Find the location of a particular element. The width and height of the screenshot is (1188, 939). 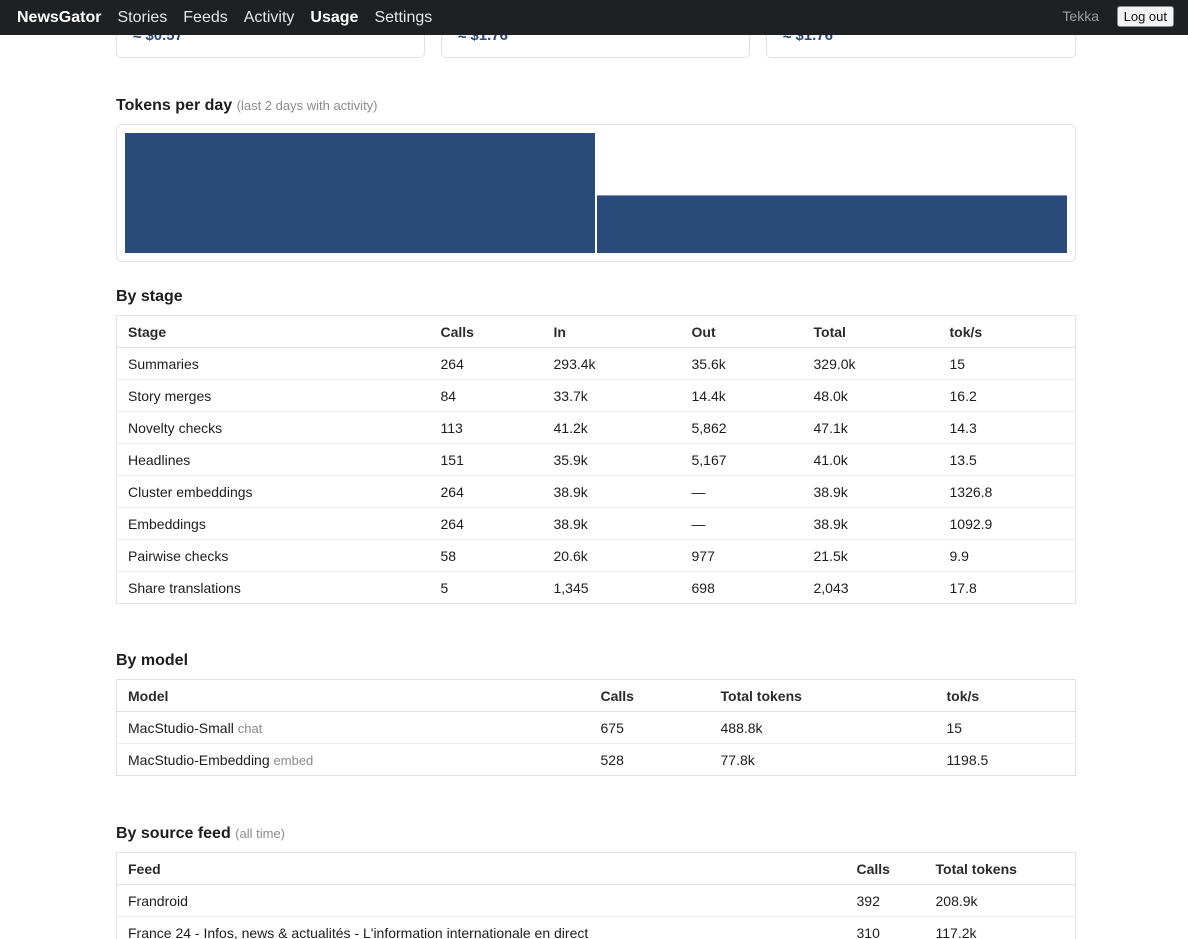

stage-cell: Embeddings is located at coordinates (273, 523).